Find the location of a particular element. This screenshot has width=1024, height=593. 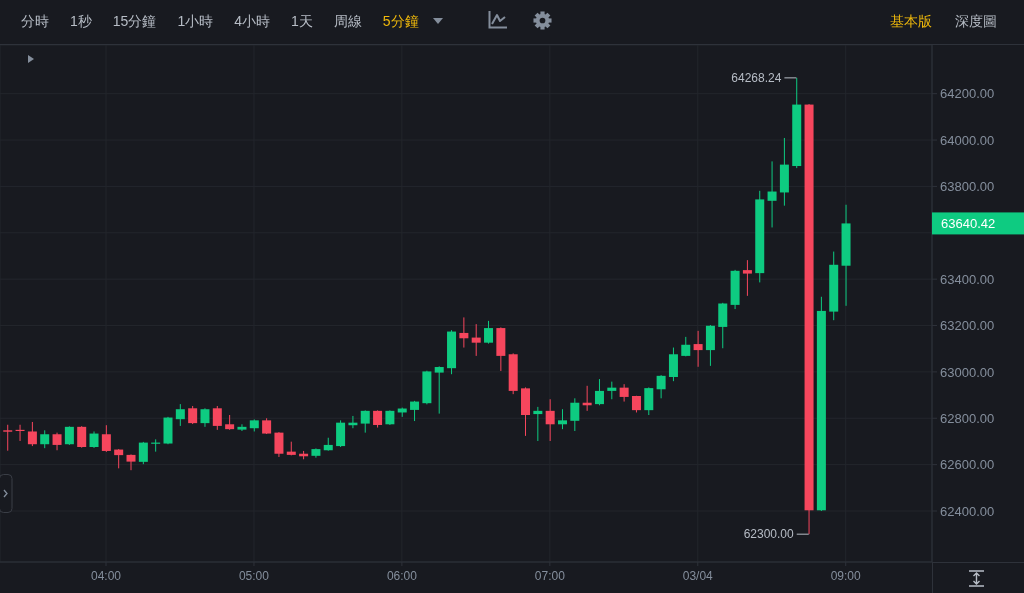

x-tick-label: 03/04 is located at coordinates (698, 575).